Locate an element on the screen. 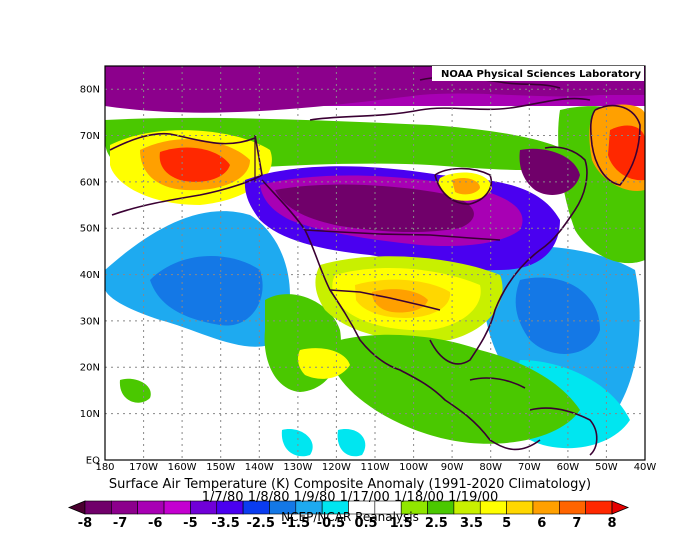 The image size is (700, 542). colorbar-tick-label: 0.5 is located at coordinates (366, 523).